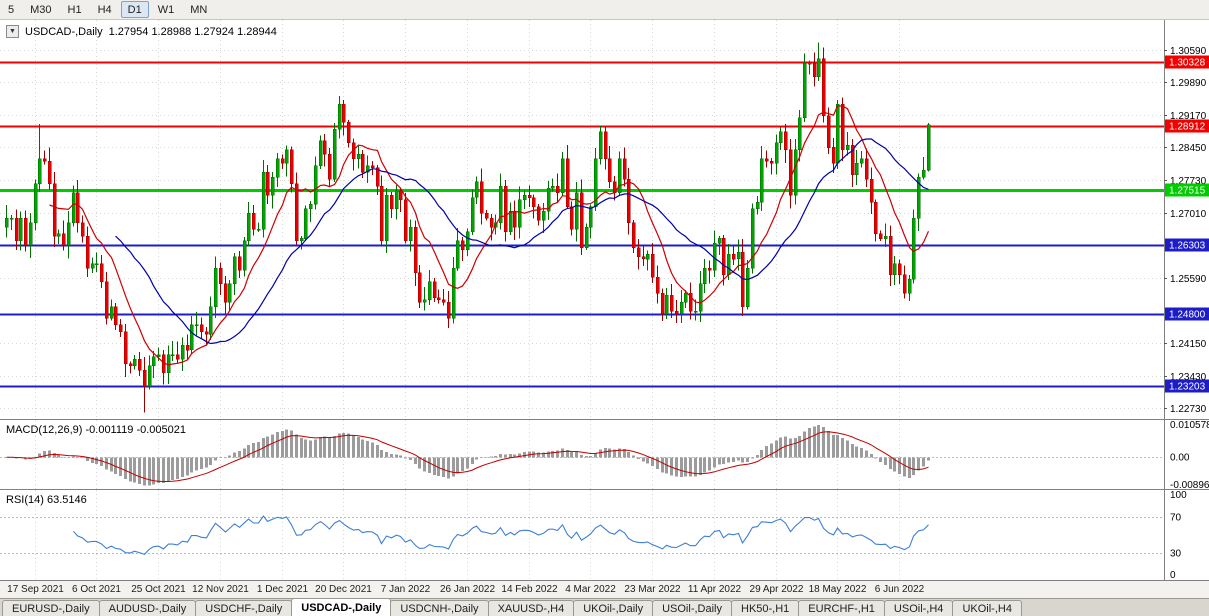 The image size is (1209, 616). Describe the element at coordinates (199, 9) in the screenshot. I see `timeframe-mn: MN` at that location.